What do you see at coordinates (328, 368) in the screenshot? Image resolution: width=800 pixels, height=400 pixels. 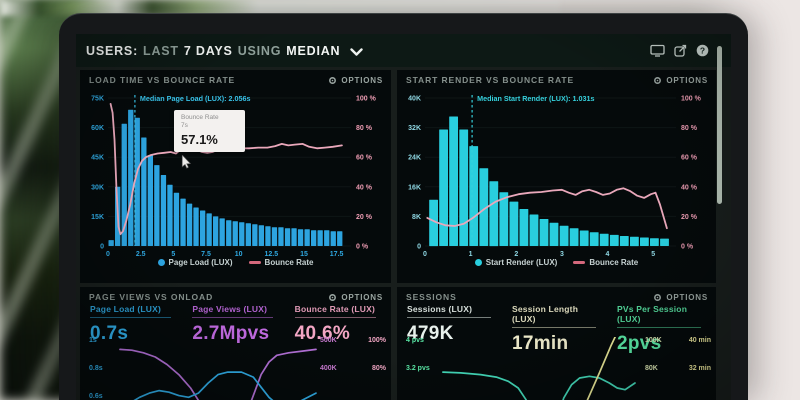 I see `y-axis-label: 400K` at bounding box center [328, 368].